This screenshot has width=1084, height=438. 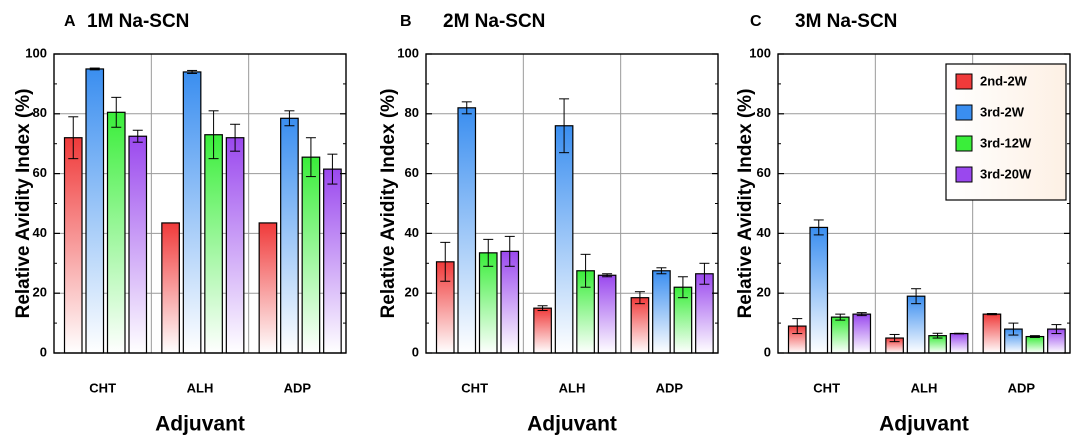 What do you see at coordinates (23, 204) in the screenshot?
I see `panel-a-y-axis-label: Relative Avidity Index (%)` at bounding box center [23, 204].